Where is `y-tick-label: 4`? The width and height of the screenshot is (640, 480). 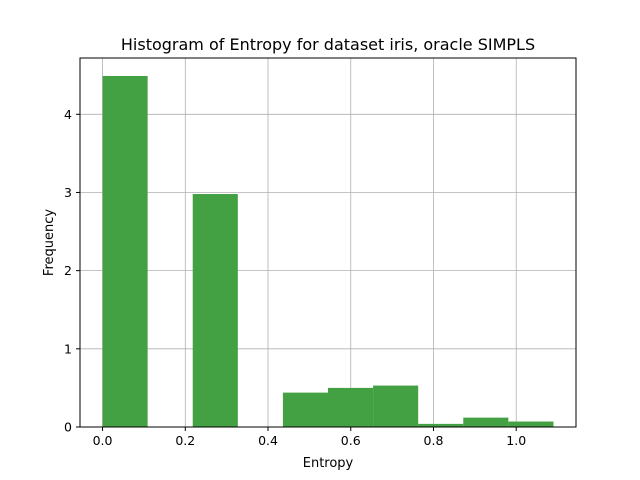
y-tick-label: 4 is located at coordinates (68, 114).